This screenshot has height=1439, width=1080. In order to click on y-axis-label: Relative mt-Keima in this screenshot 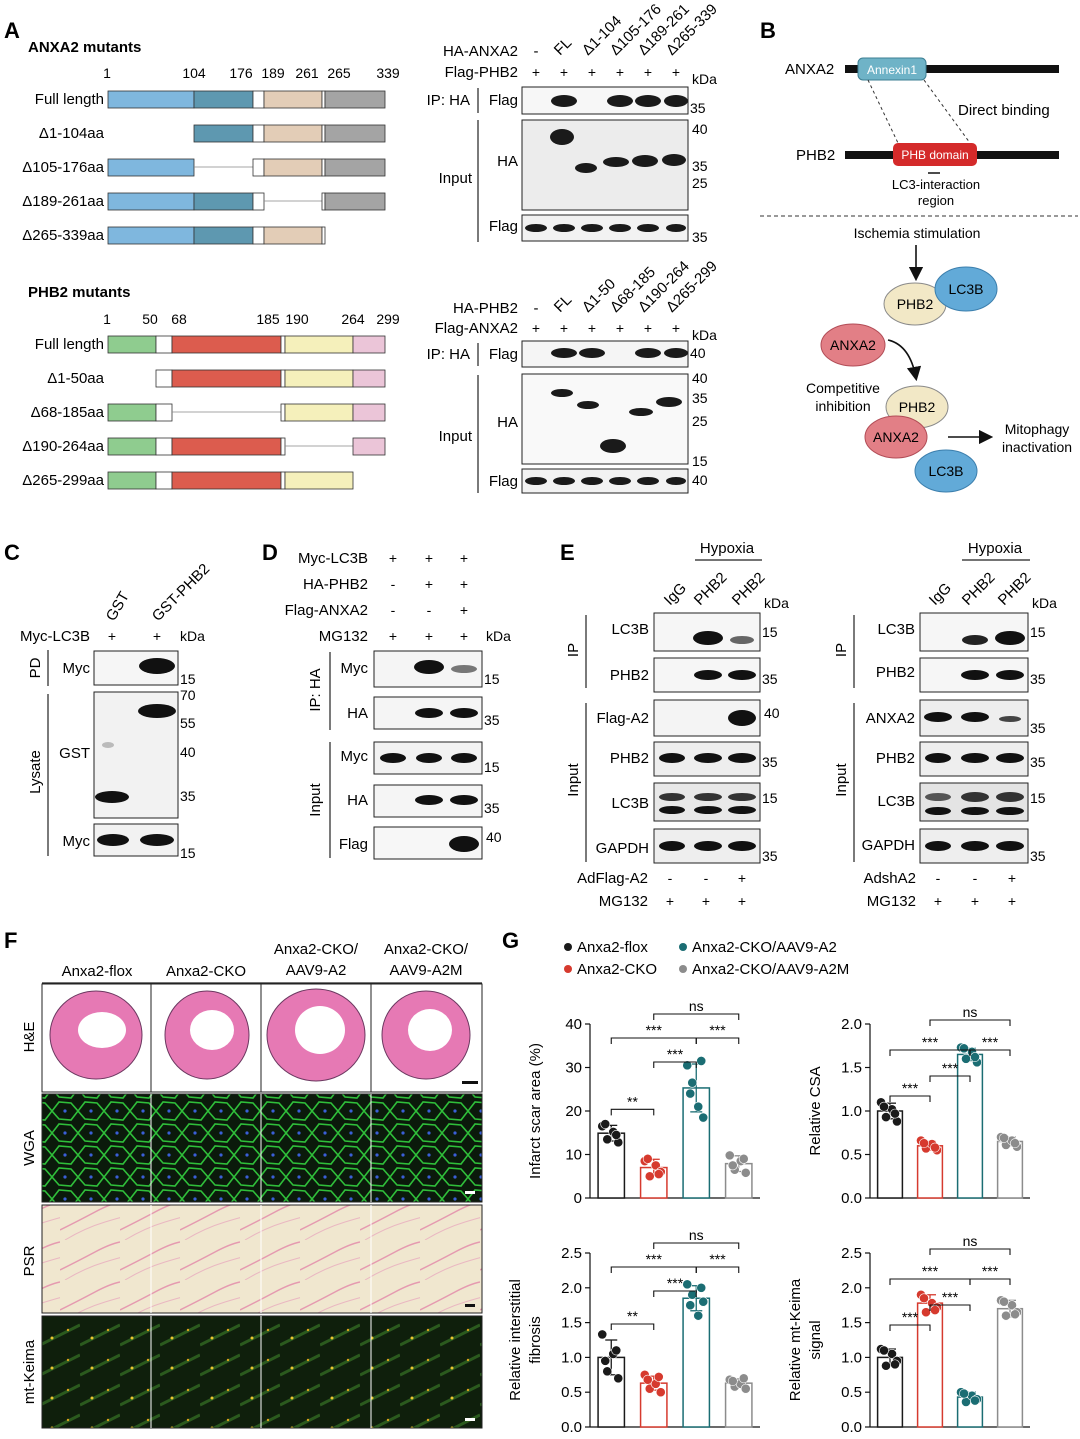, I will do `click(795, 1339)`.